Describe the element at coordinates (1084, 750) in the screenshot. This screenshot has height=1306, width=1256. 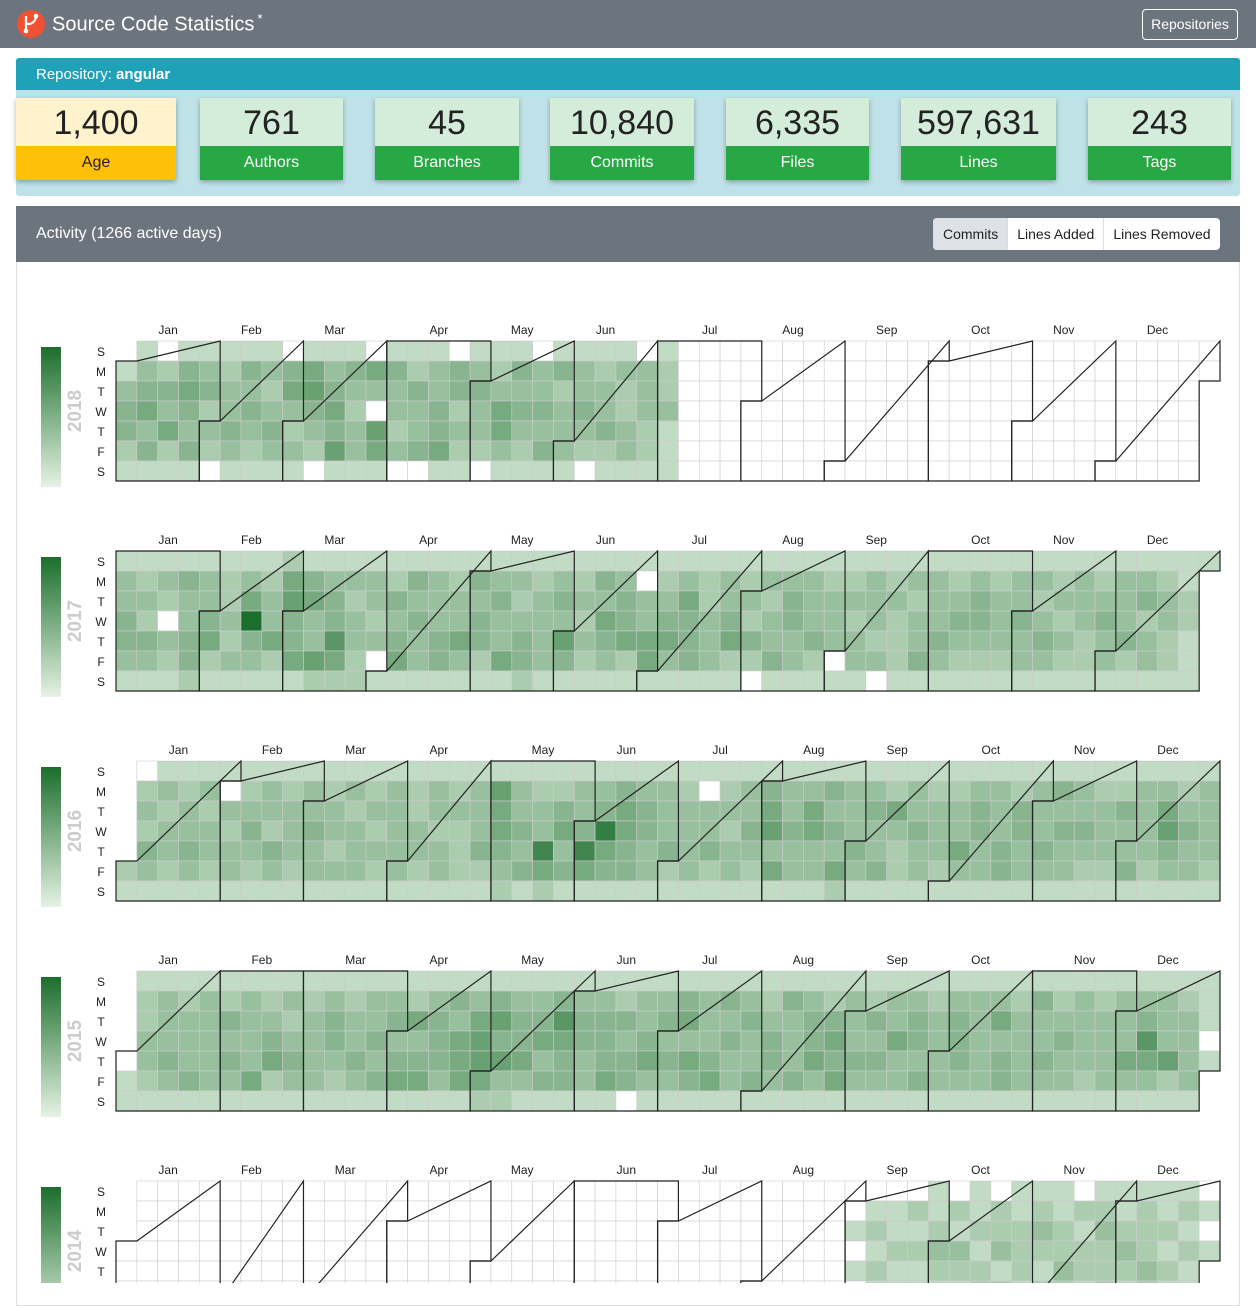
I see `month-label: Nov` at that location.